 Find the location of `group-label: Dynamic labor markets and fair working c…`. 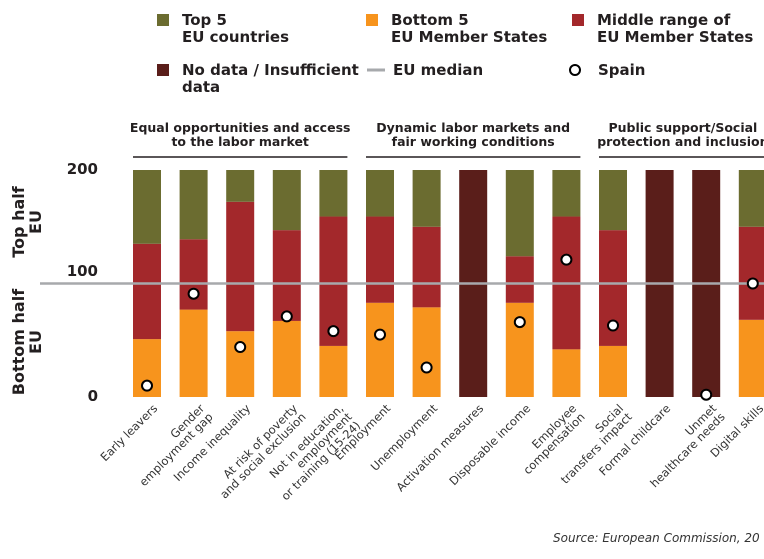

group-label: Dynamic labor markets and fair working c… is located at coordinates (473, 134).